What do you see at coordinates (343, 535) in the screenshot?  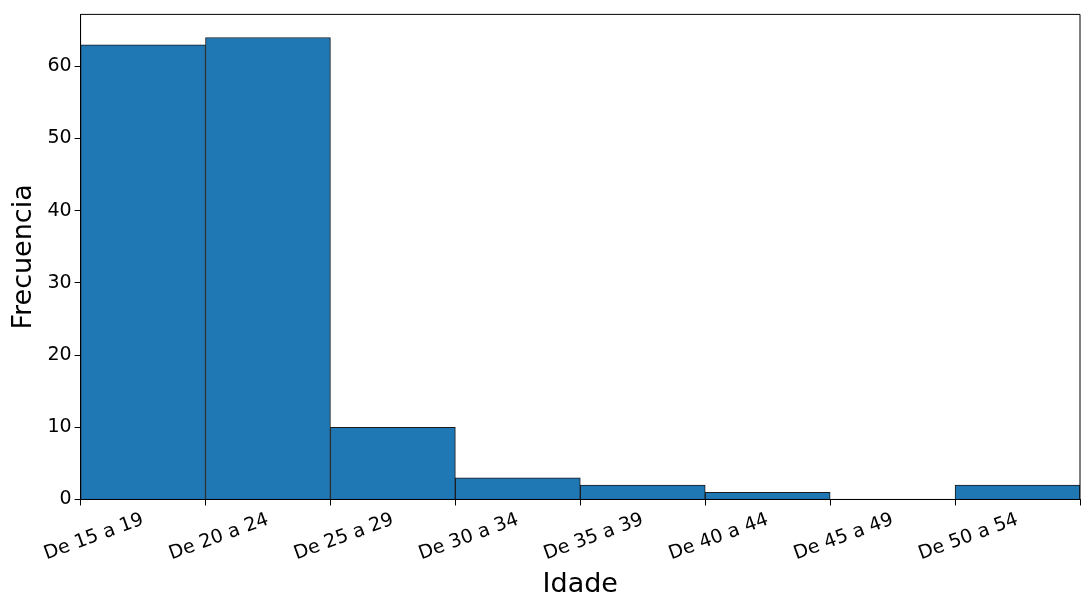 I see `x-tick-label: De 25 a 29` at bounding box center [343, 535].